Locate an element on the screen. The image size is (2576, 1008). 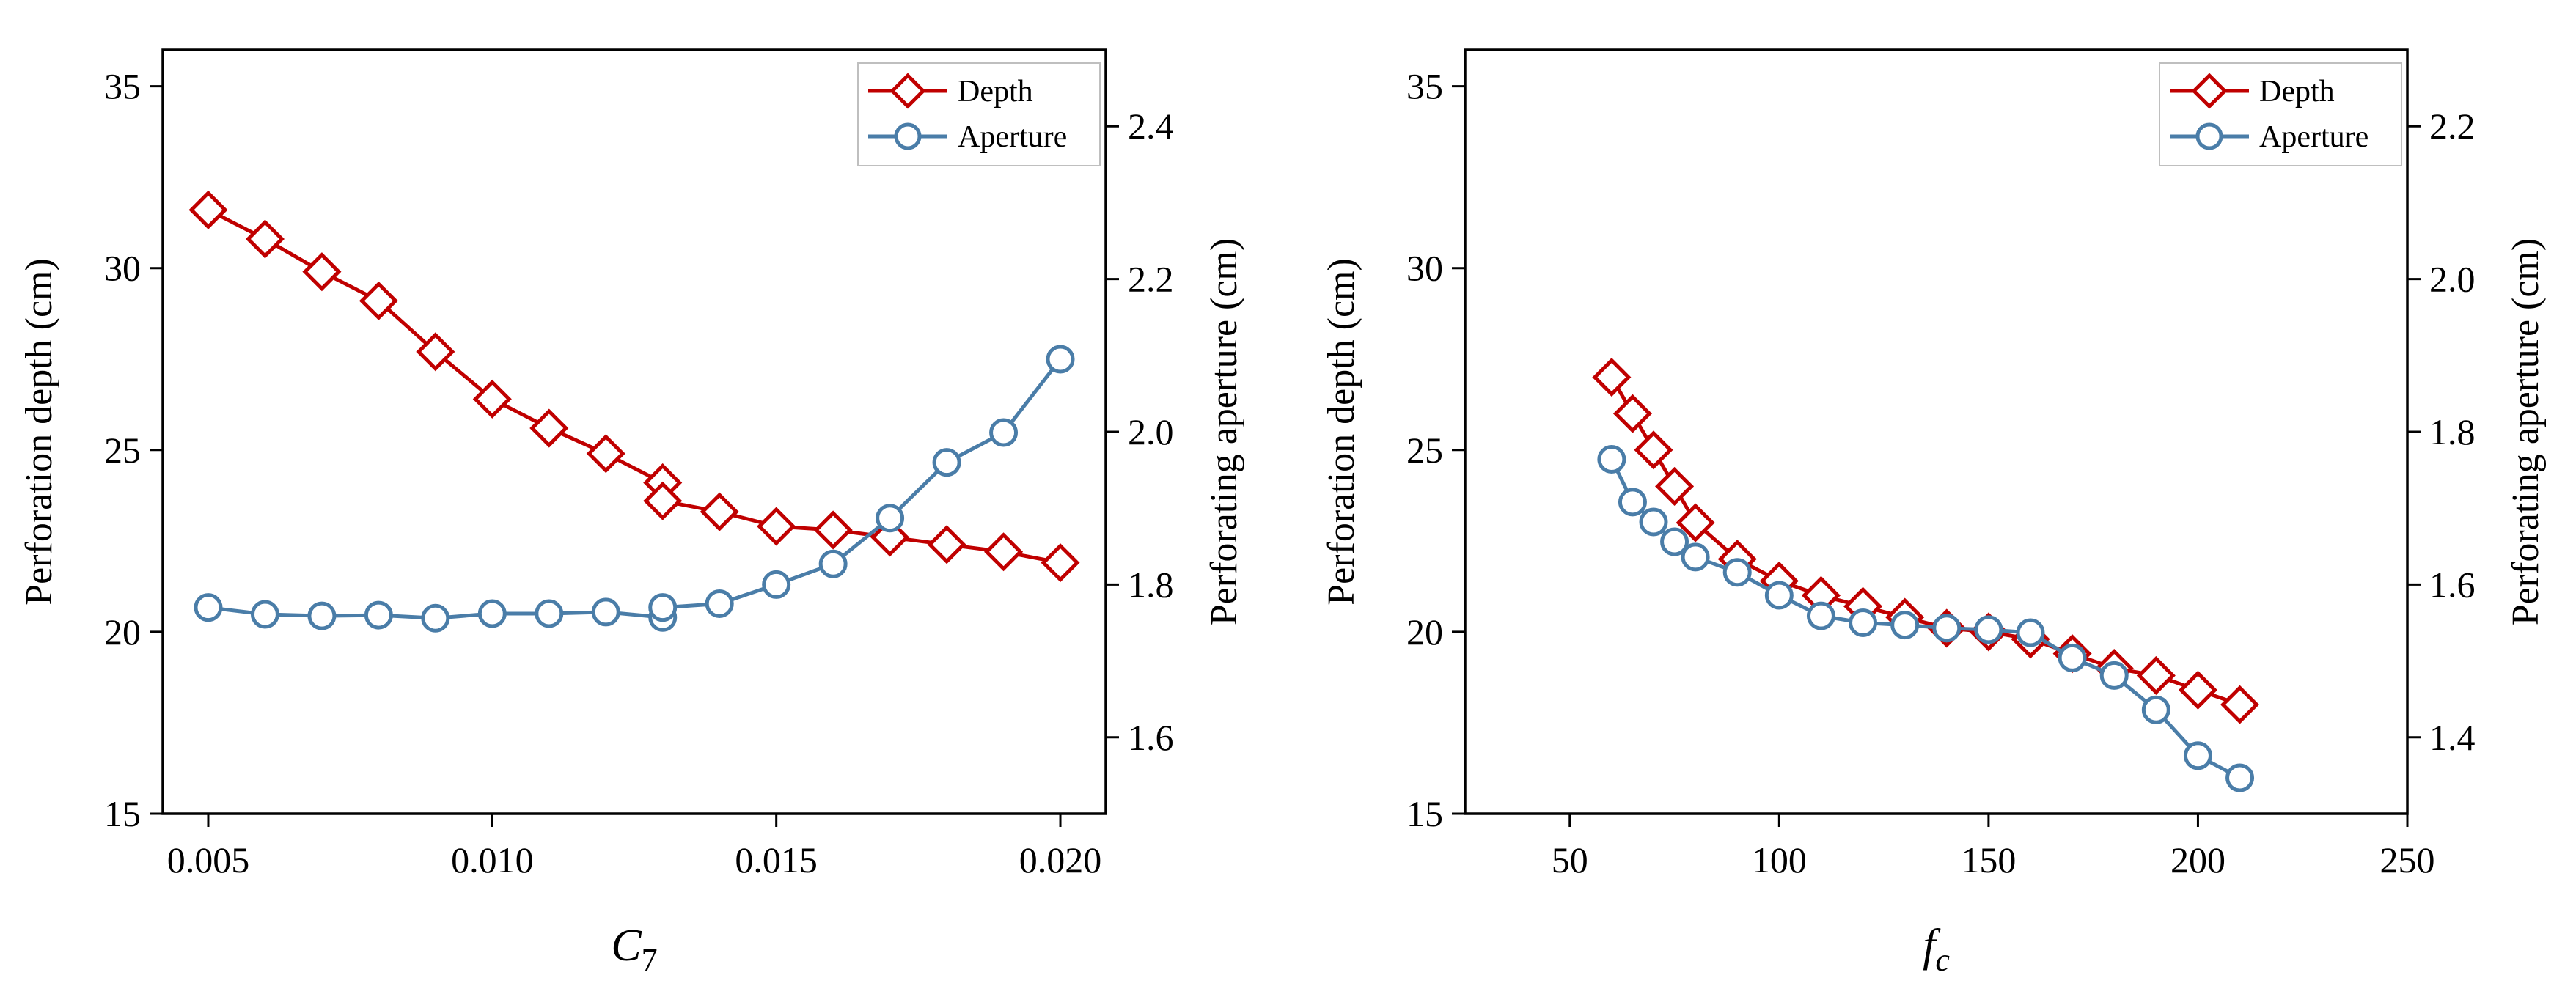
x-axis-title-symbol: C is located at coordinates (627, 946).